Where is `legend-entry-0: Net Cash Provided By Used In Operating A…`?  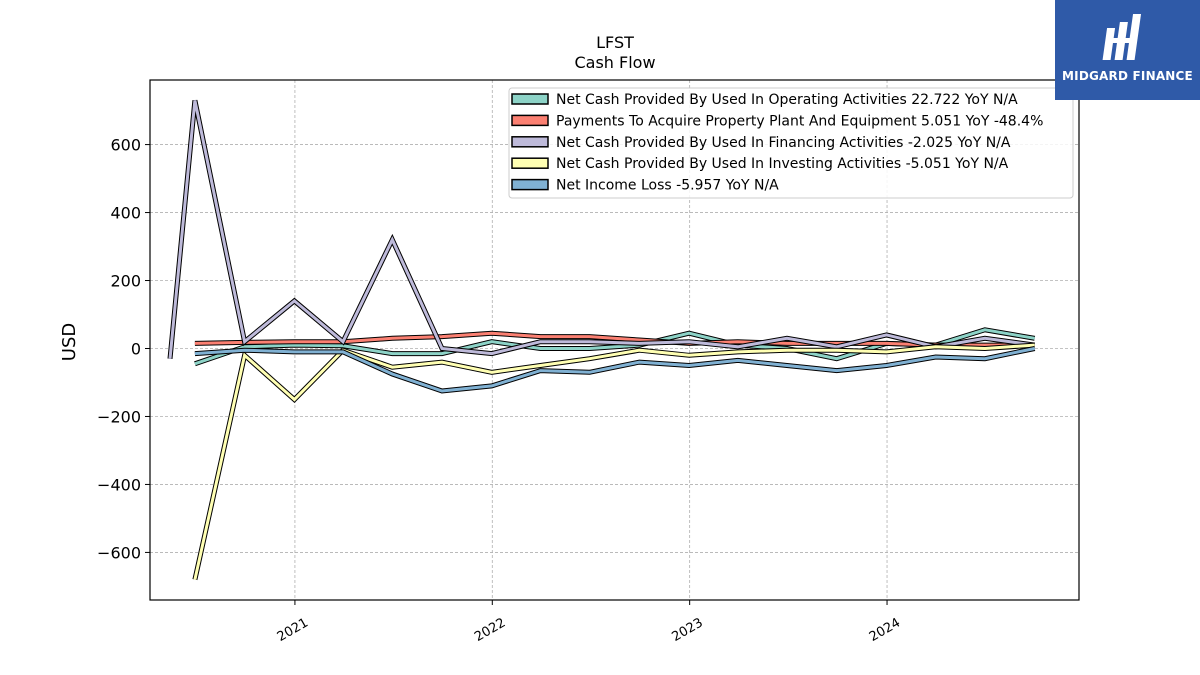
legend-entry-0: Net Cash Provided By Used In Operating A… is located at coordinates (787, 100).